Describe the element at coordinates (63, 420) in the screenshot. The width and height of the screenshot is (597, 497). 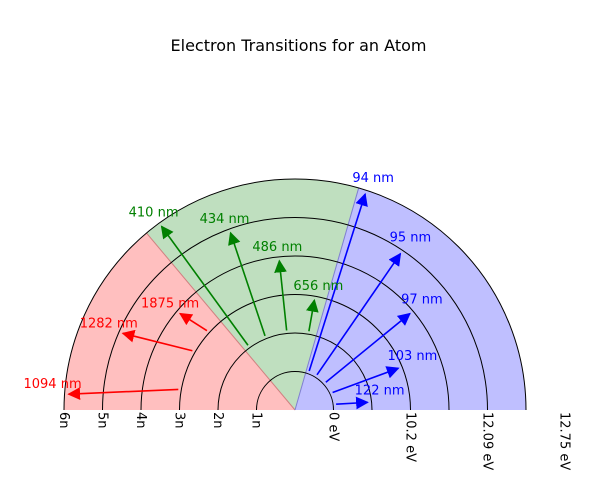
I see `level-label-left: 6n` at that location.